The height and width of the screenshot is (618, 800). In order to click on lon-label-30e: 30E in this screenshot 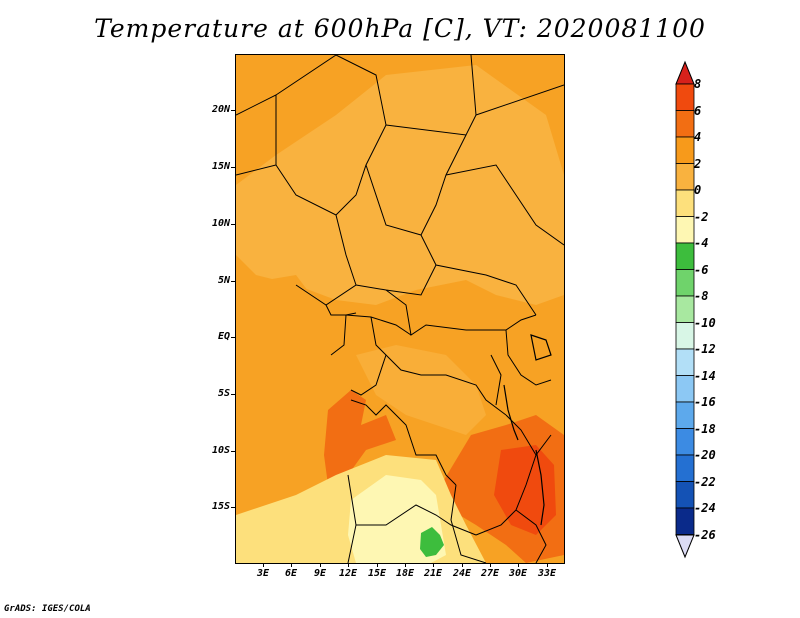, I will do `click(518, 573)`.